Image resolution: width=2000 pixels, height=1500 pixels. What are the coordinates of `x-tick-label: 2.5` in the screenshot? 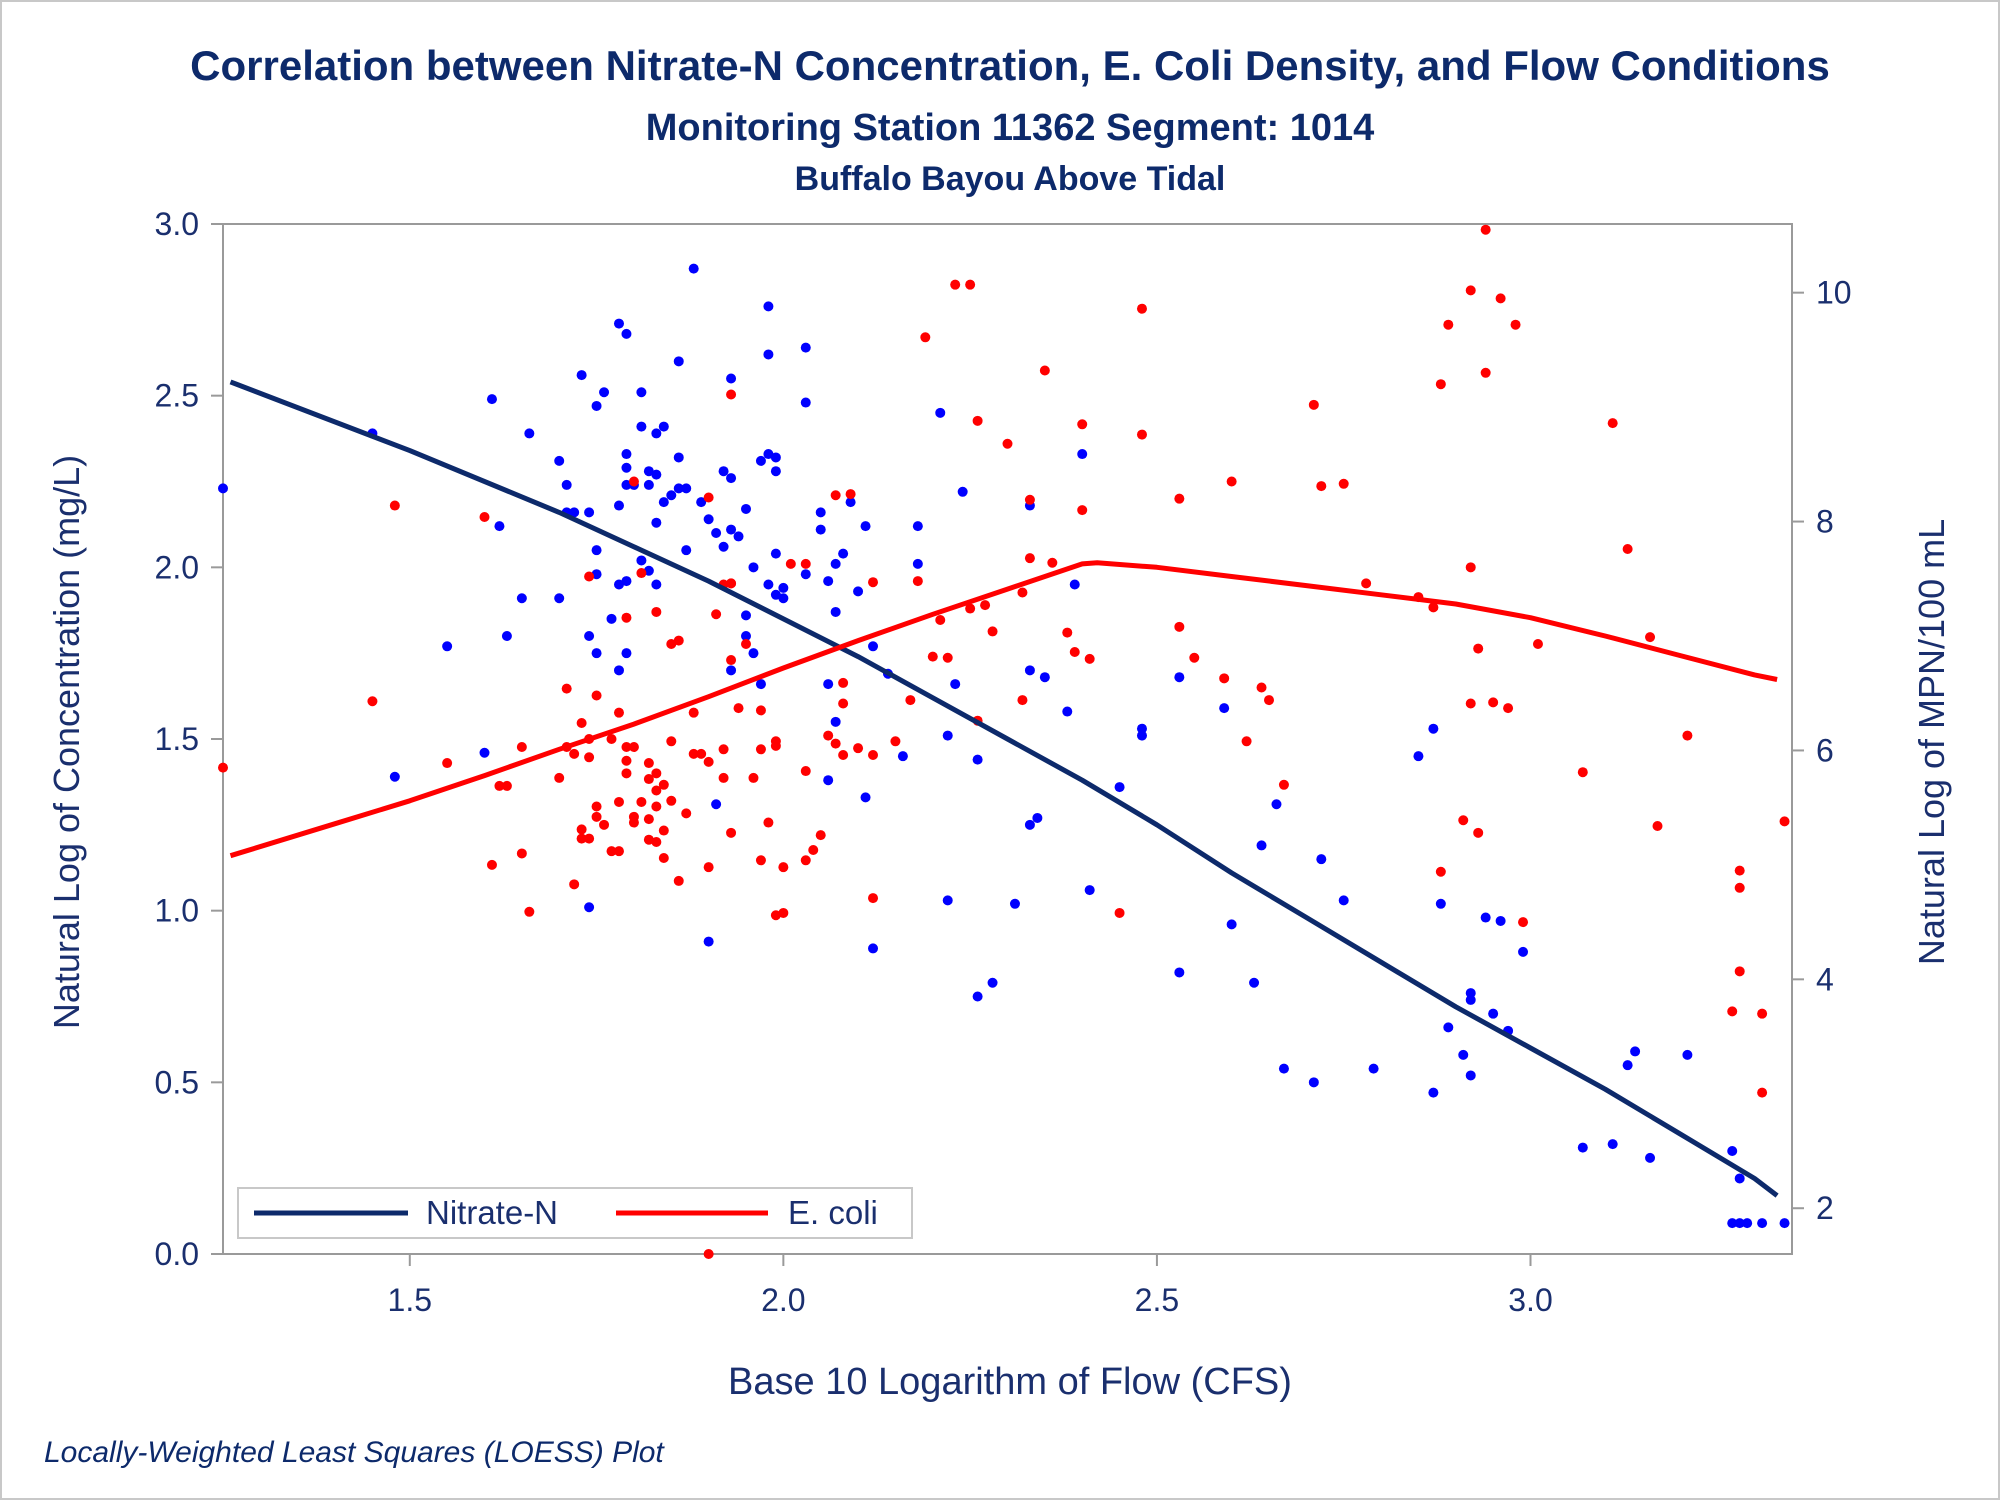 It's located at (1157, 1300).